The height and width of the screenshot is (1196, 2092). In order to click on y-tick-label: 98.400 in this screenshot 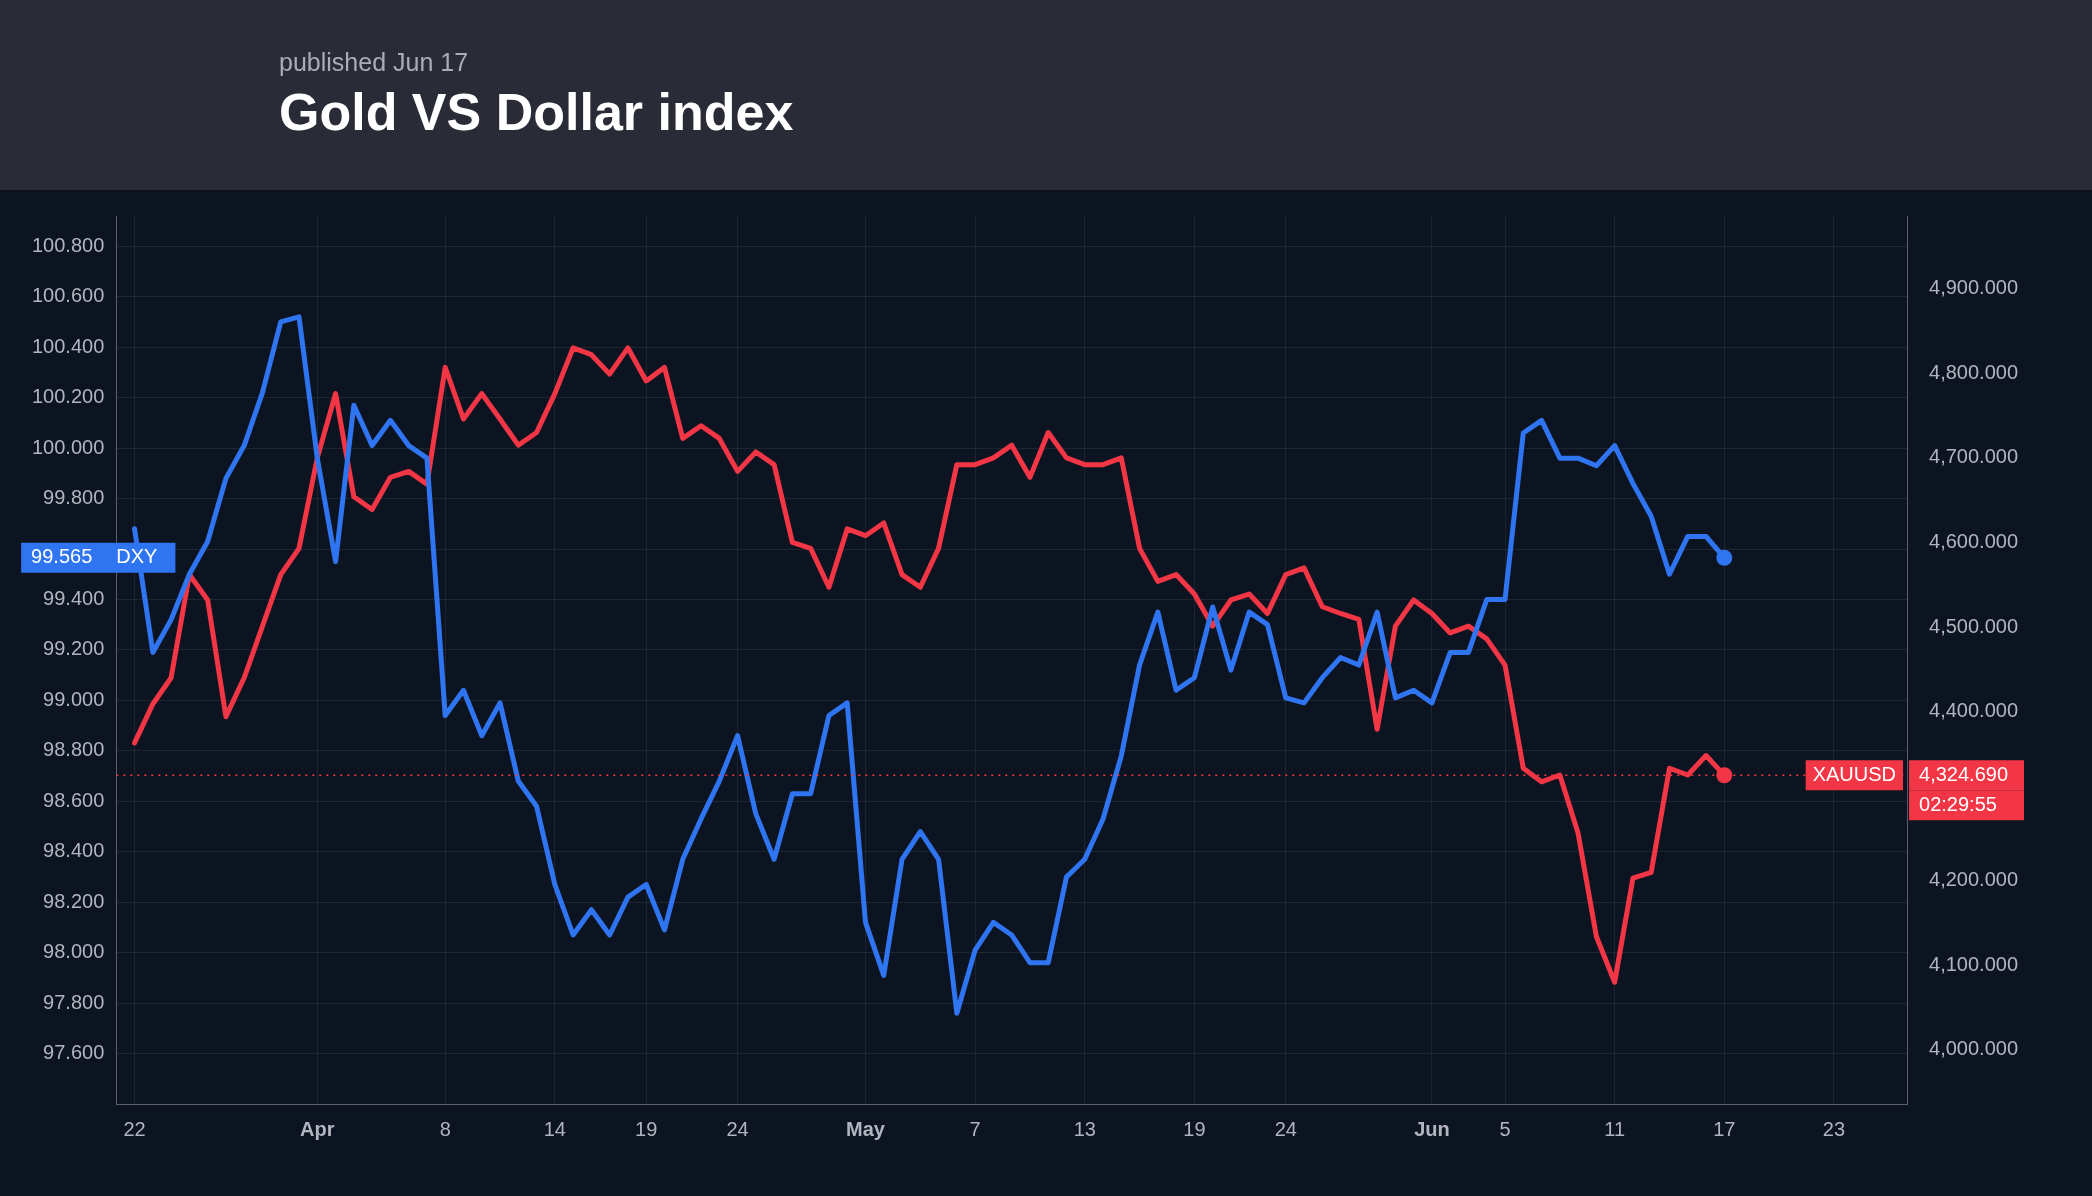, I will do `click(74, 850)`.